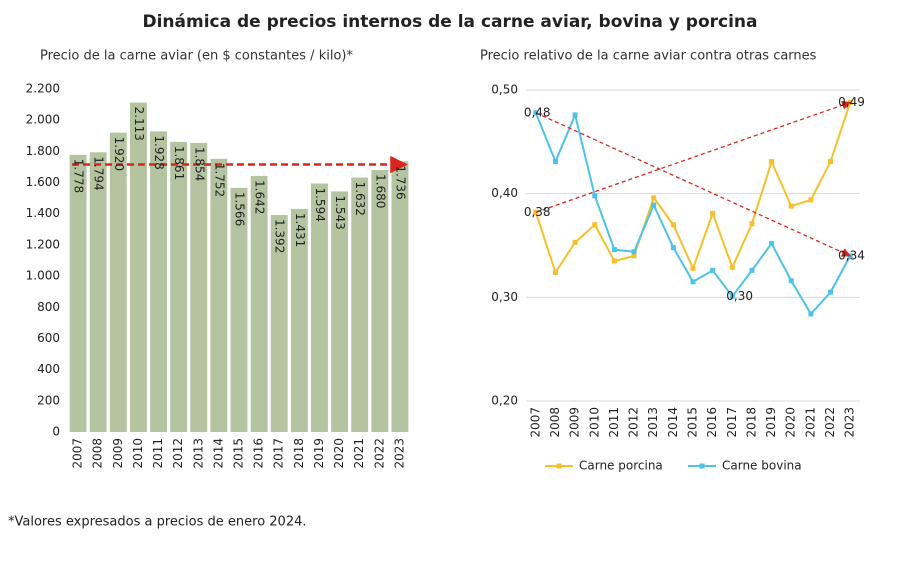 The image size is (900, 573). What do you see at coordinates (43, 120) in the screenshot?
I see `y-tick-label: 2.000` at bounding box center [43, 120].